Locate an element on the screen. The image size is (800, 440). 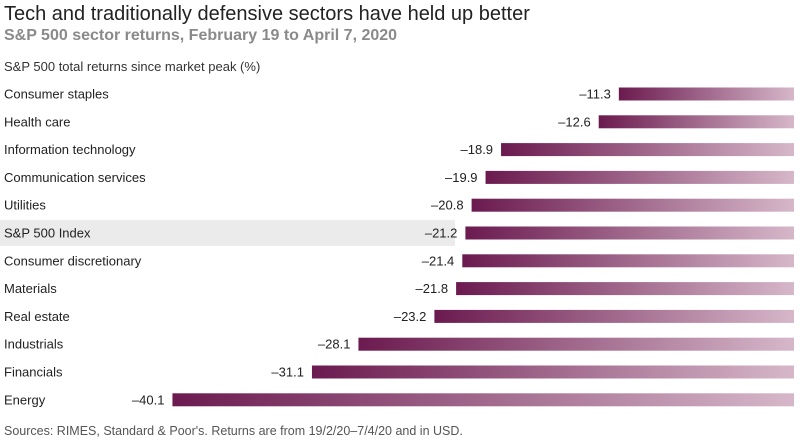
value-label: –40.1 is located at coordinates (148, 399).